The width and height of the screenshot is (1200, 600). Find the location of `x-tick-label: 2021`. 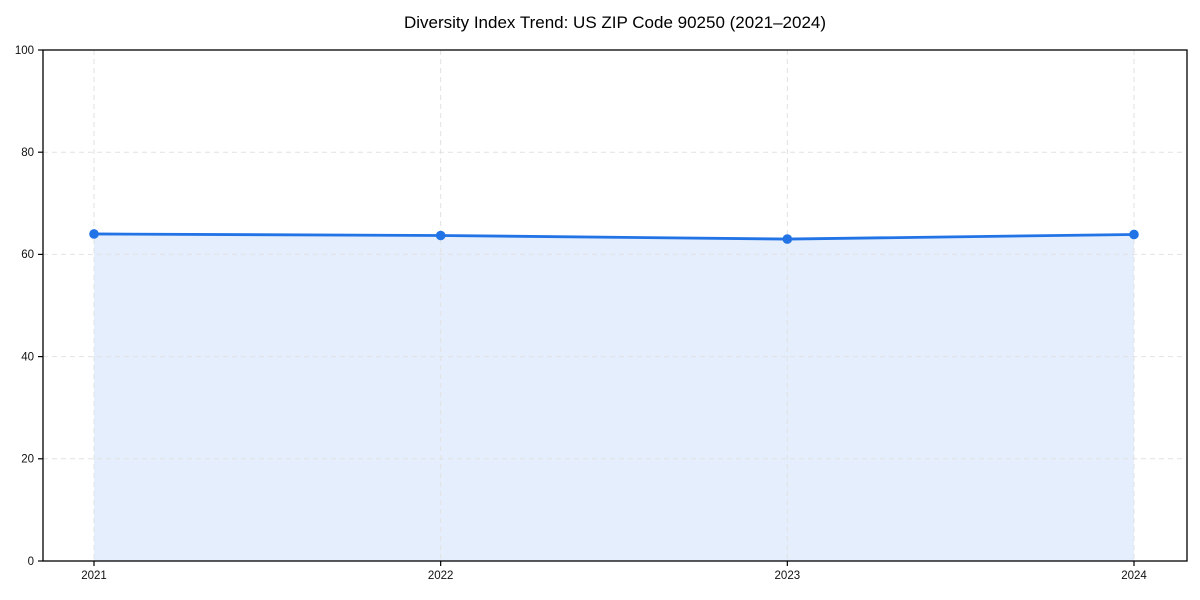

x-tick-label: 2021 is located at coordinates (94, 576).